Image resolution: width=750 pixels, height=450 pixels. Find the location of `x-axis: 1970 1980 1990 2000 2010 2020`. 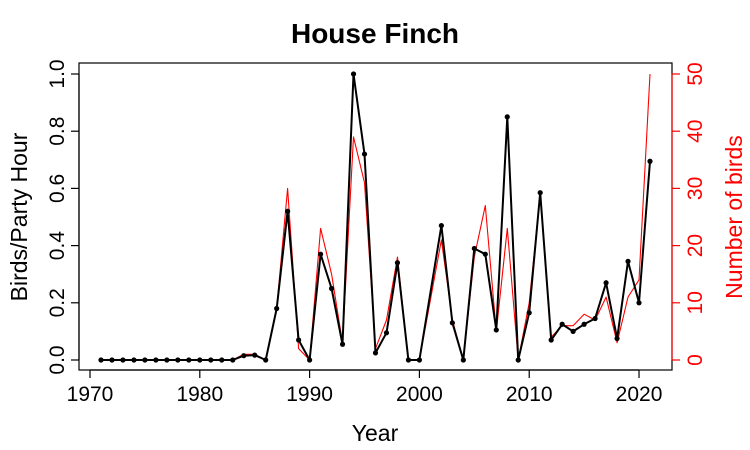

x-axis: 1970 1980 1990 2000 2010 2020 is located at coordinates (365, 387).